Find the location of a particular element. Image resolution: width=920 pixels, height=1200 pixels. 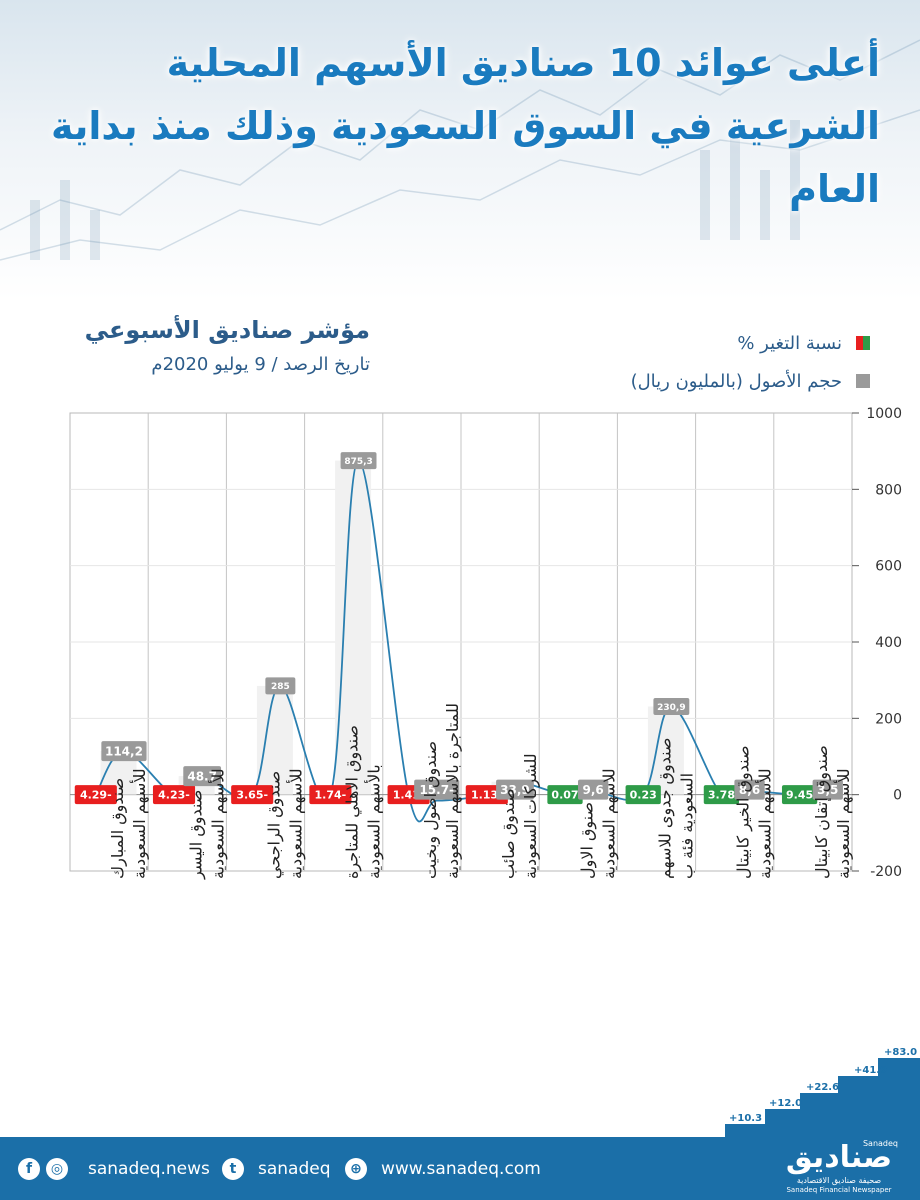

category-label: صندوق اليسر للأسهم السعودية is located at coordinates (207, 824).